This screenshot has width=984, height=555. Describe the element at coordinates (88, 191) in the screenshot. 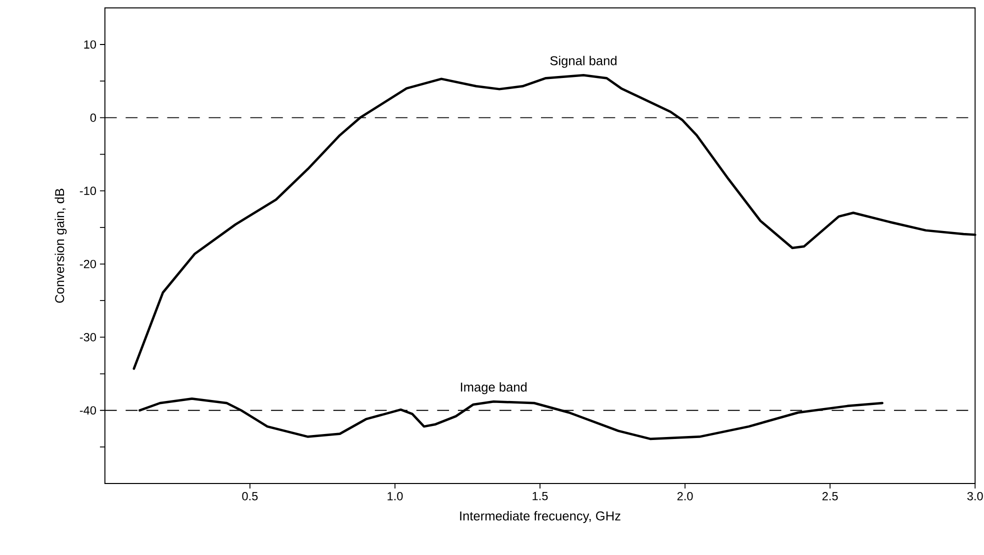

I see `y-tick-label: -10` at that location.